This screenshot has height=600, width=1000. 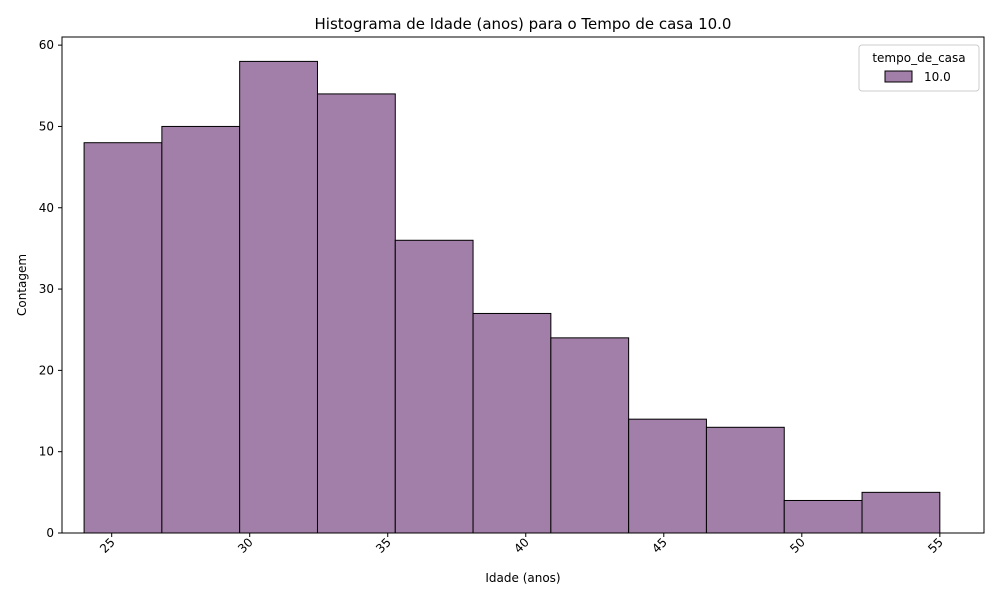 I want to click on x-tick-label: 50, so click(x=797, y=545).